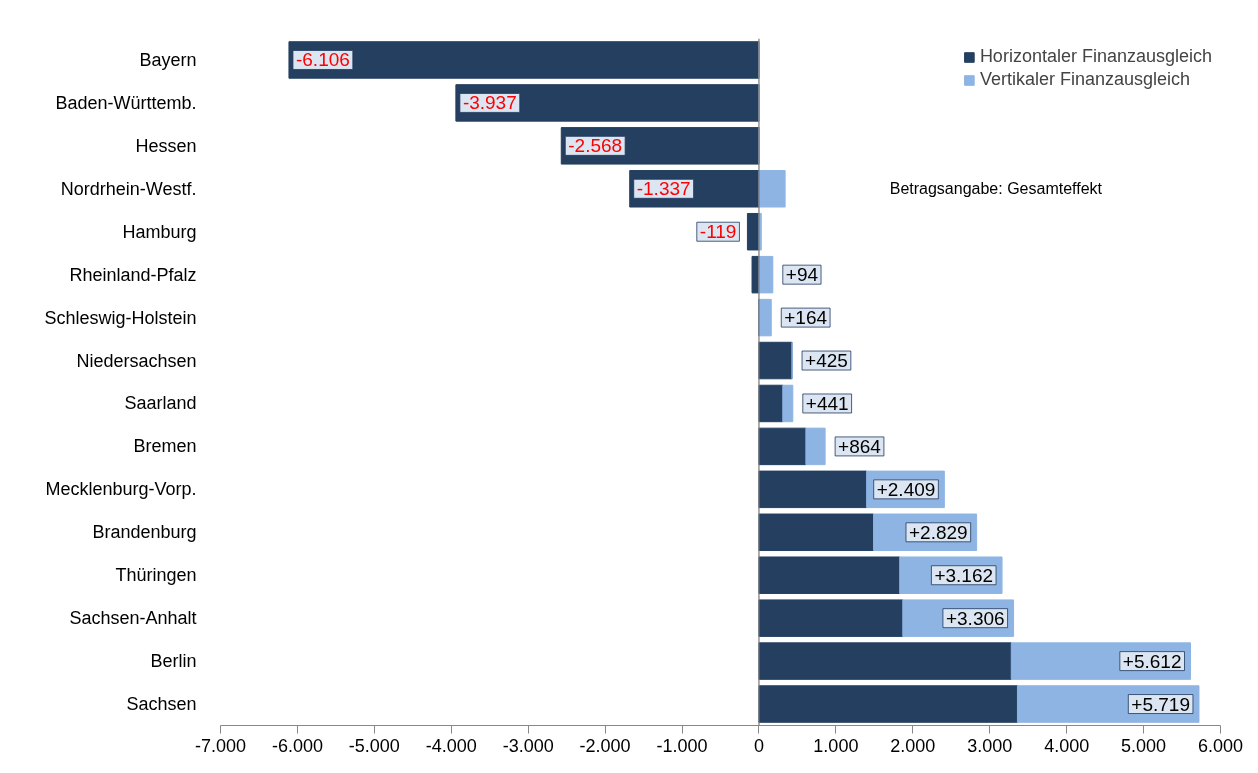  I want to click on text: -6.106, so click(322, 60).